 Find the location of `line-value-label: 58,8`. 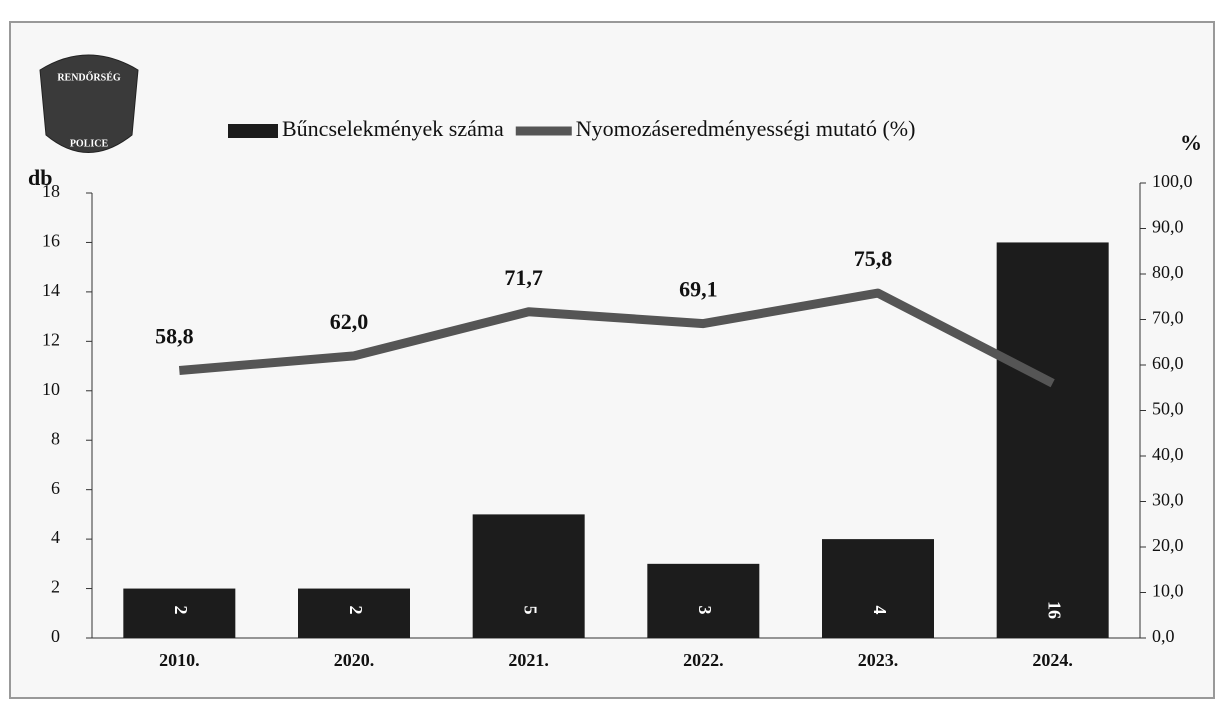

line-value-label: 58,8 is located at coordinates (174, 336).